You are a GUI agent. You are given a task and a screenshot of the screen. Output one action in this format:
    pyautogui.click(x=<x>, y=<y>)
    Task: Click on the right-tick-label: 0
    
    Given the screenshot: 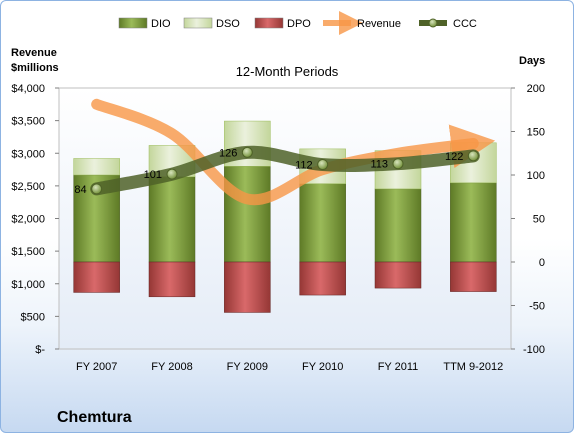 What is the action you would take?
    pyautogui.click(x=542, y=263)
    